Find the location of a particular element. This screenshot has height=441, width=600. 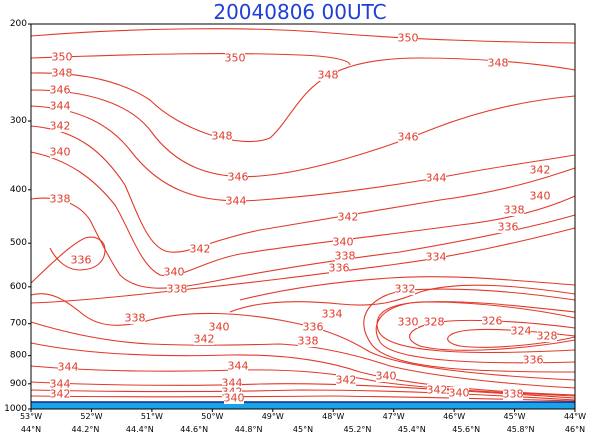

contour-label: 332 is located at coordinates (405, 289).